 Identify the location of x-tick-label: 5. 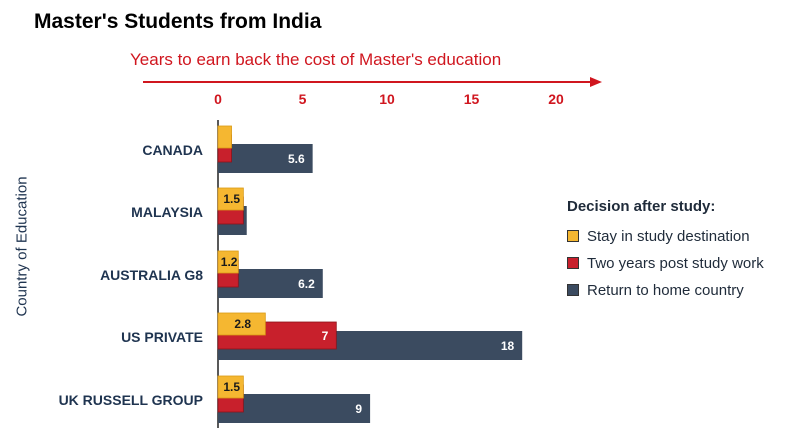
(303, 99).